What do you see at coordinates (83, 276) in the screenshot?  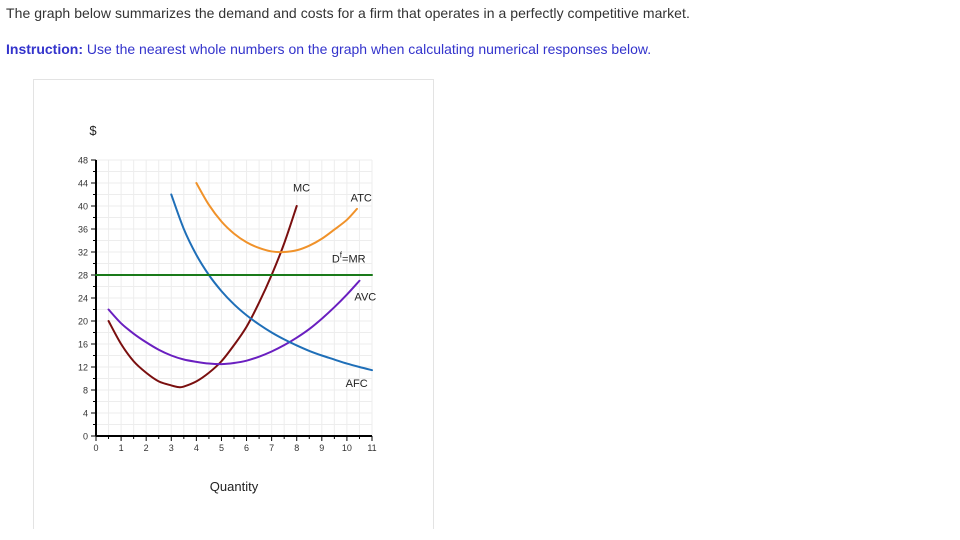 I see `y-tick-label: 28` at bounding box center [83, 276].